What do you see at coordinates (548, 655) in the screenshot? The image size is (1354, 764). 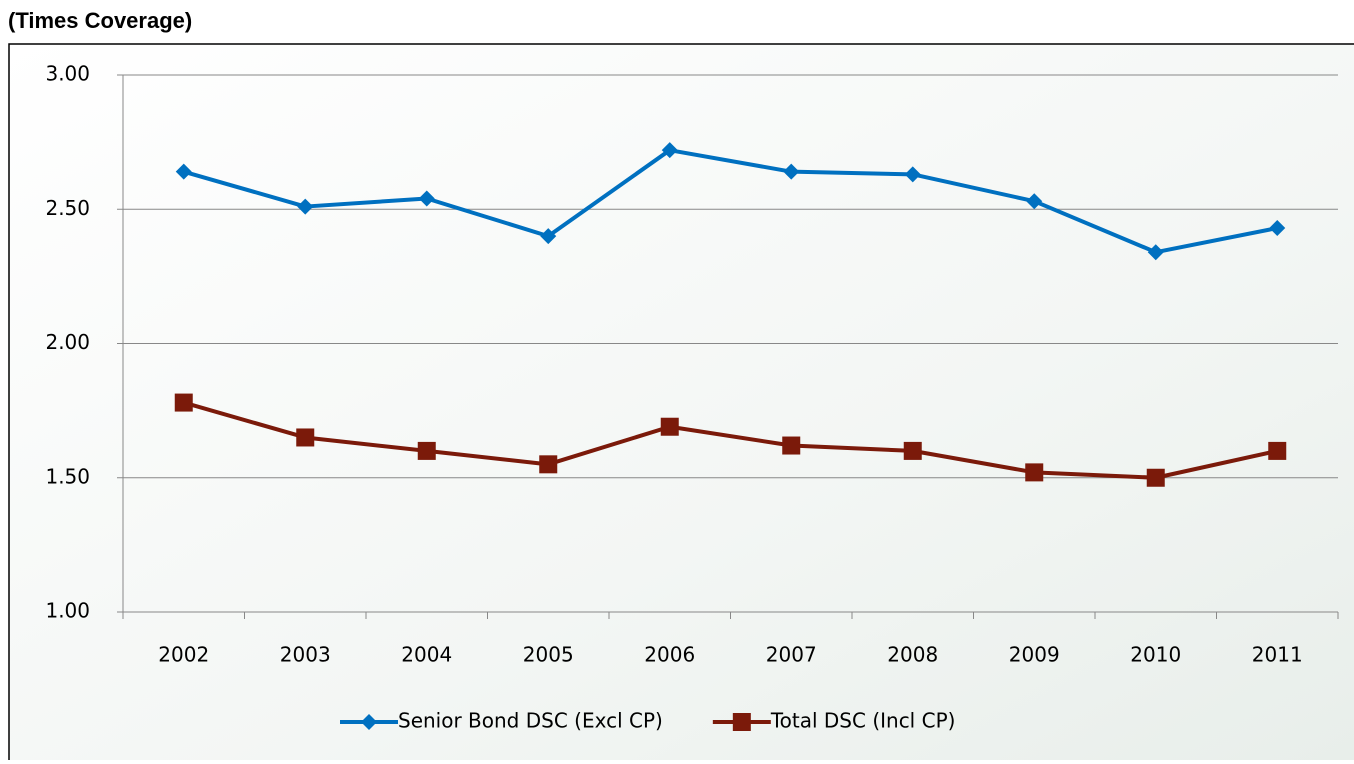 I see `x-tick-label: 2005` at bounding box center [548, 655].